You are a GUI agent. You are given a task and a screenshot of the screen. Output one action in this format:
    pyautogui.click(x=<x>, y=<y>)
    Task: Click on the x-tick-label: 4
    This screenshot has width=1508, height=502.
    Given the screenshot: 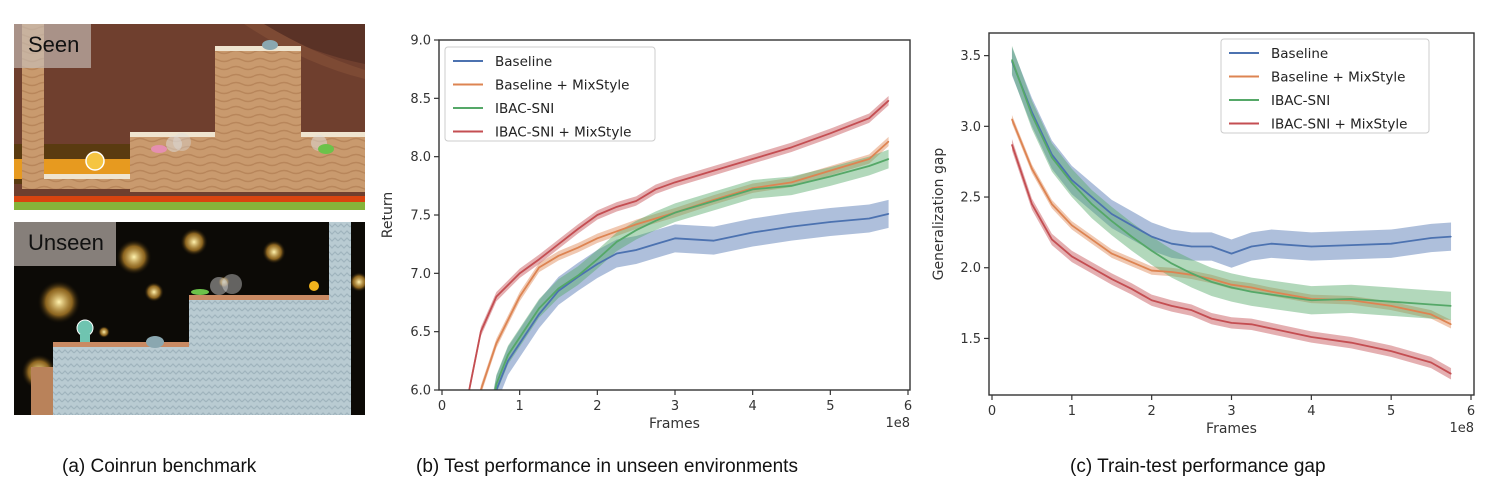 What is the action you would take?
    pyautogui.click(x=1311, y=411)
    